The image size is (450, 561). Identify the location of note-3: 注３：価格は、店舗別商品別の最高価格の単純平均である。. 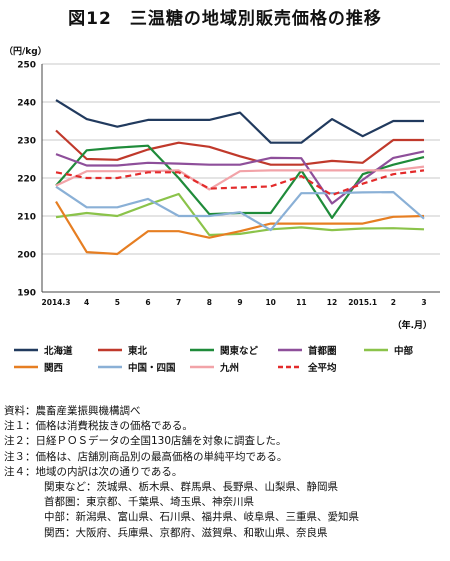
(146, 456).